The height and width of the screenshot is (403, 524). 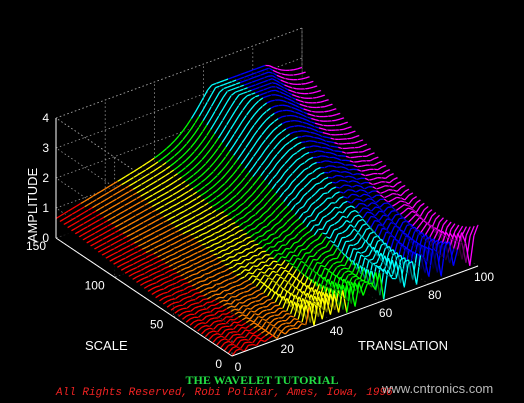 What do you see at coordinates (144, 177) in the screenshot?
I see `grid-line` at bounding box center [144, 177].